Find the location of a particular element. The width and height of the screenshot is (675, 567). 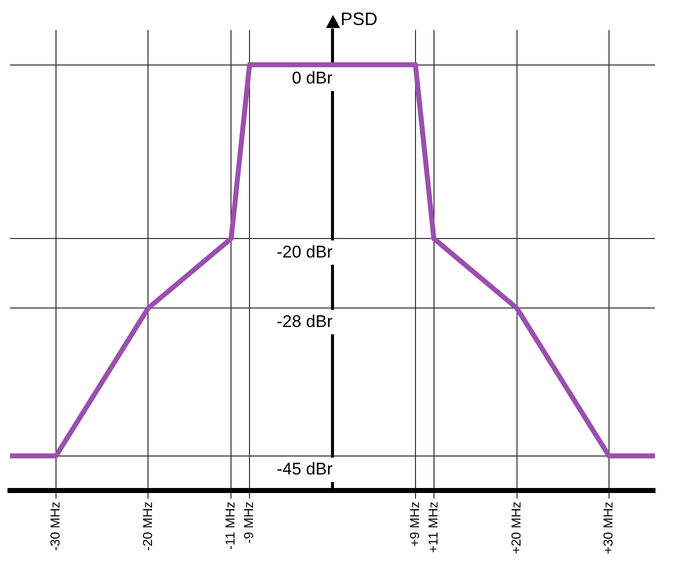

x-tick-label: +11 MHz is located at coordinates (432, 528).